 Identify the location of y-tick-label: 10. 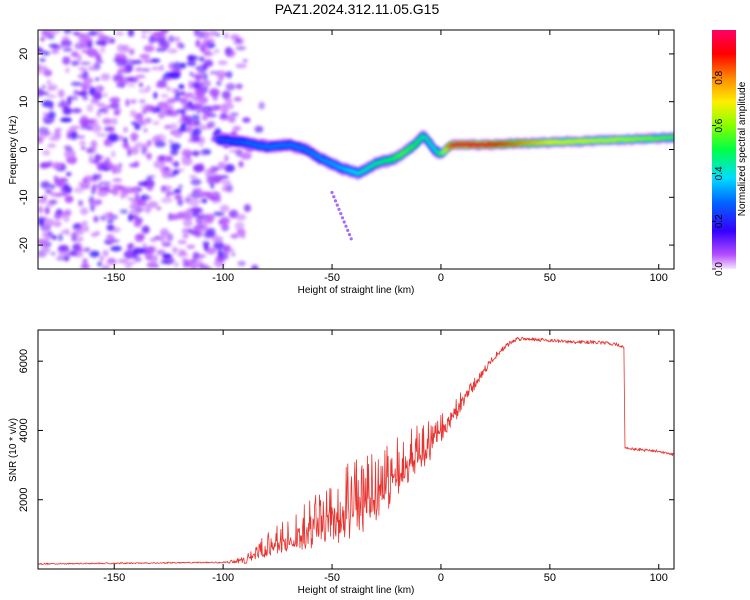
(24, 102).